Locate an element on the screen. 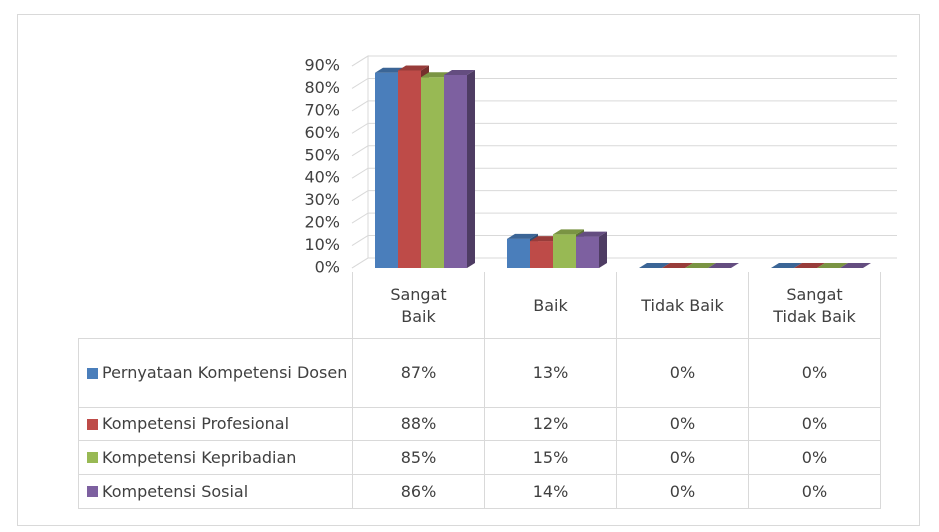 This screenshot has height=532, width=939. y-tick-label: 40% is located at coordinates (322, 177).